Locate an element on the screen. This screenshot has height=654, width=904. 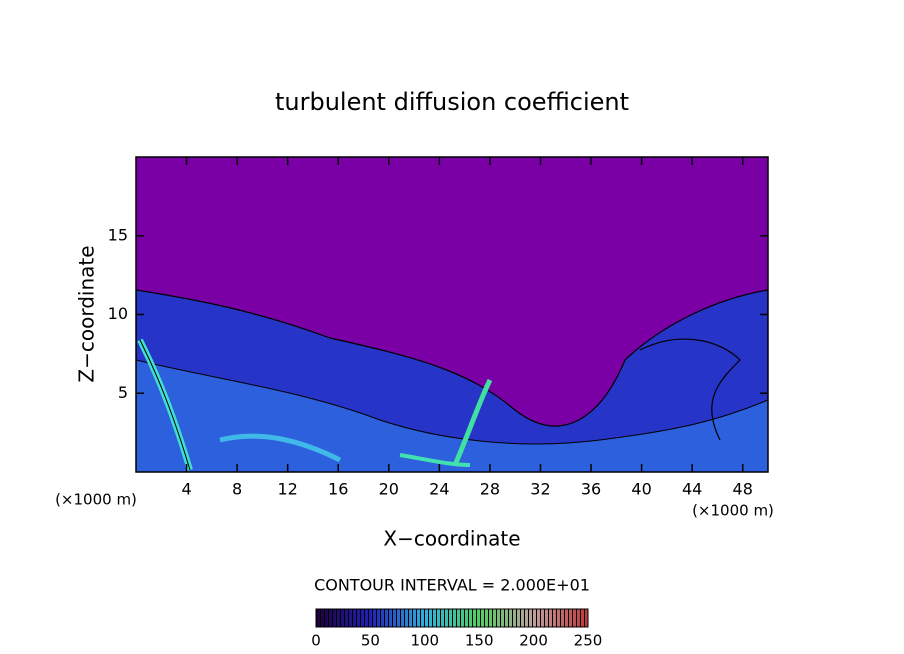
x-tick-label: 4 is located at coordinates (186, 489).